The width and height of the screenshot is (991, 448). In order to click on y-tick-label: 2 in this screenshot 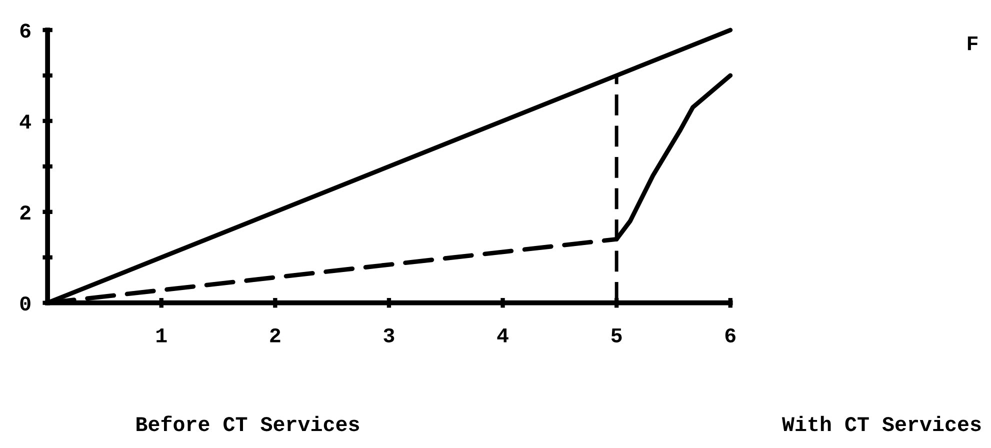, I will do `click(25, 213)`.